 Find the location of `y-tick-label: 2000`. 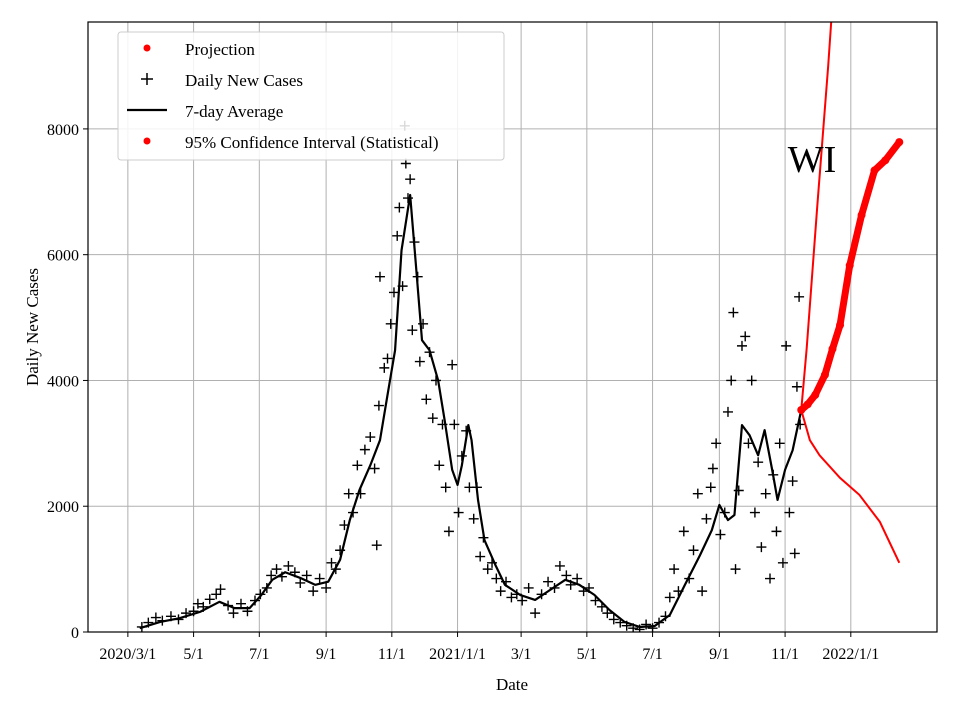

y-tick-label: 2000 is located at coordinates (63, 507).